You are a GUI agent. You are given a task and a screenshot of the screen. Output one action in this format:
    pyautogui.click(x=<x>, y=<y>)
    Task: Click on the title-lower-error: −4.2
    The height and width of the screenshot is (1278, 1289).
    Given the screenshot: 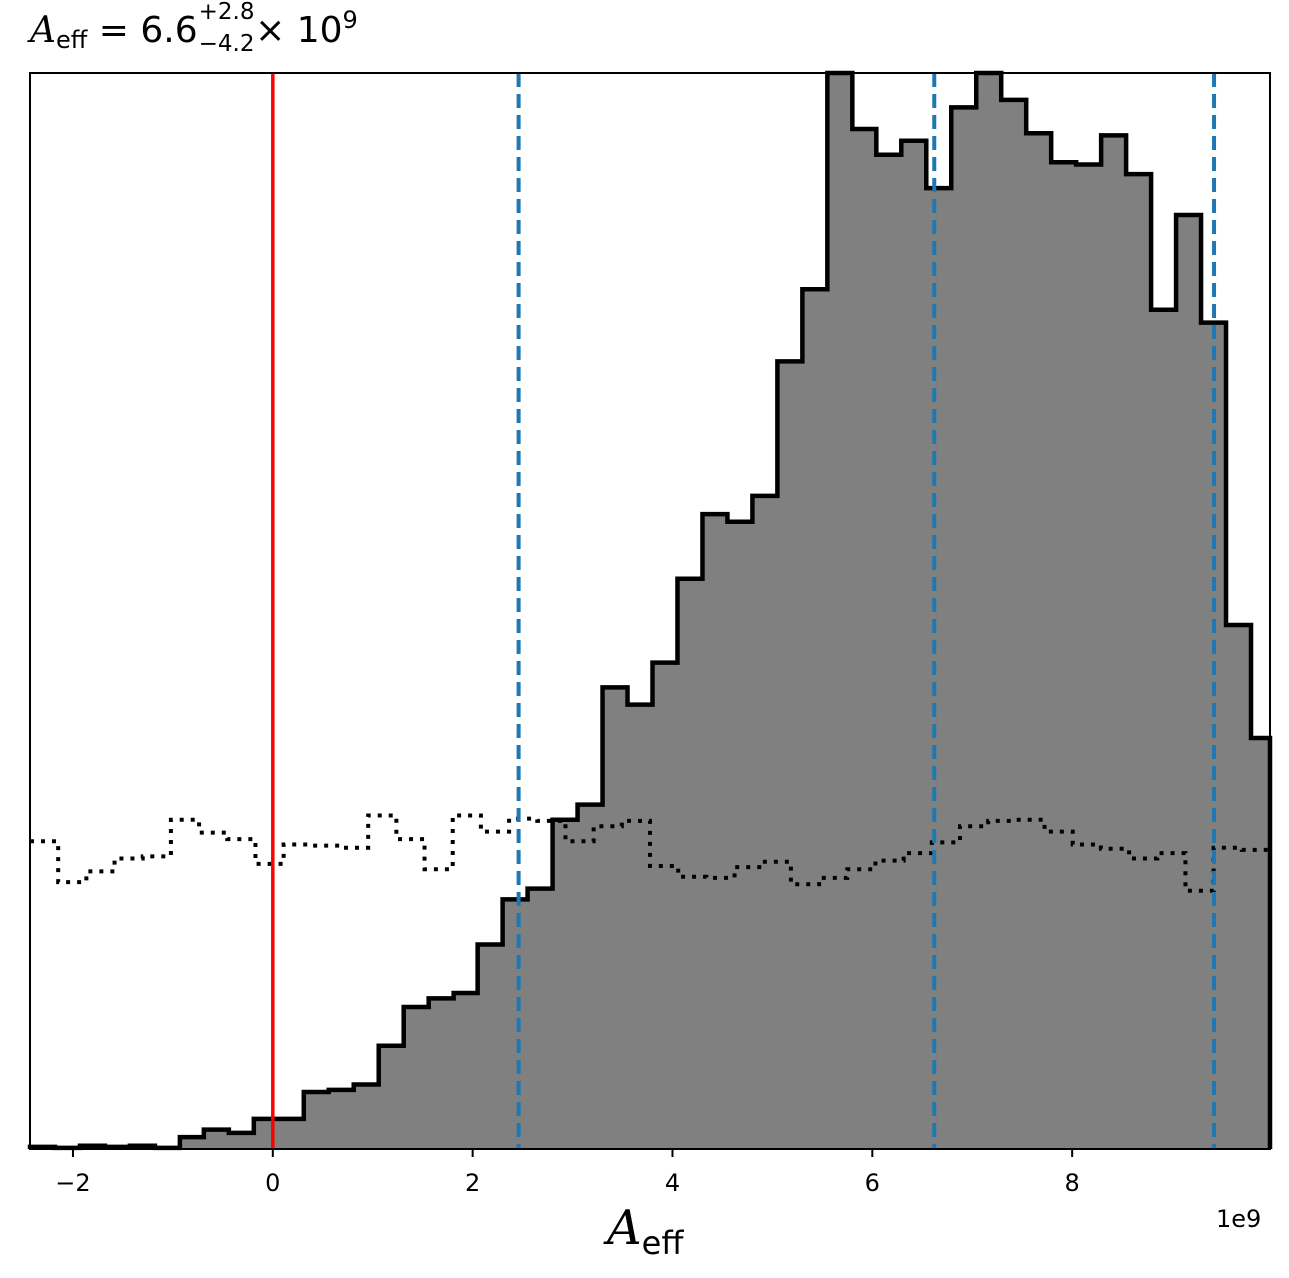 What is the action you would take?
    pyautogui.click(x=226, y=44)
    